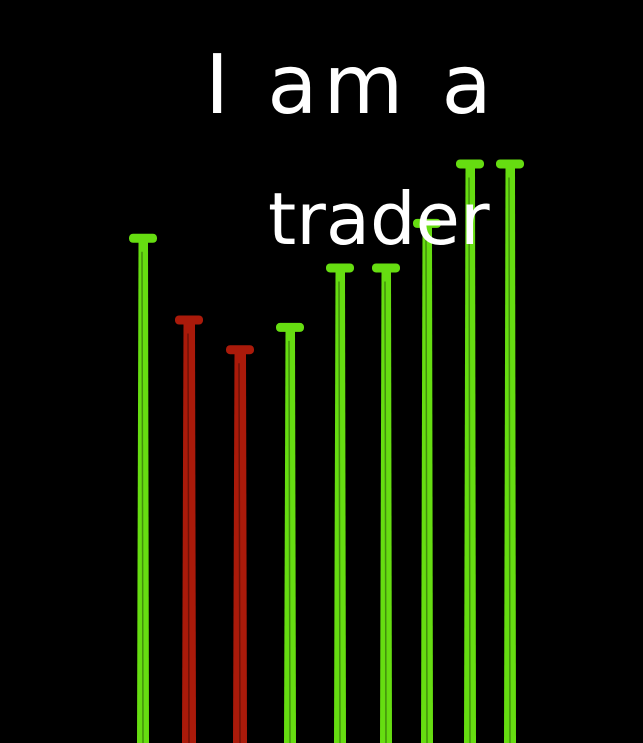  What do you see at coordinates (351, 85) in the screenshot?
I see `caption-line-1: I am a` at bounding box center [351, 85].